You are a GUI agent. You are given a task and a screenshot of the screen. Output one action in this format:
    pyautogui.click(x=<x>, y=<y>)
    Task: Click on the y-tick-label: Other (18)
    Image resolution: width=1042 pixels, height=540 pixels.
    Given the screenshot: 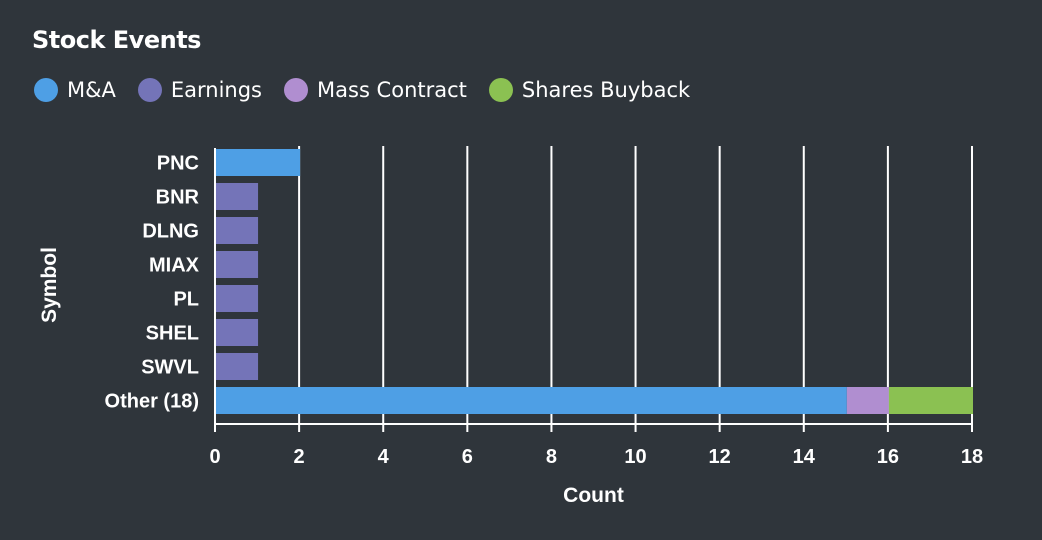 What is the action you would take?
    pyautogui.click(x=152, y=402)
    